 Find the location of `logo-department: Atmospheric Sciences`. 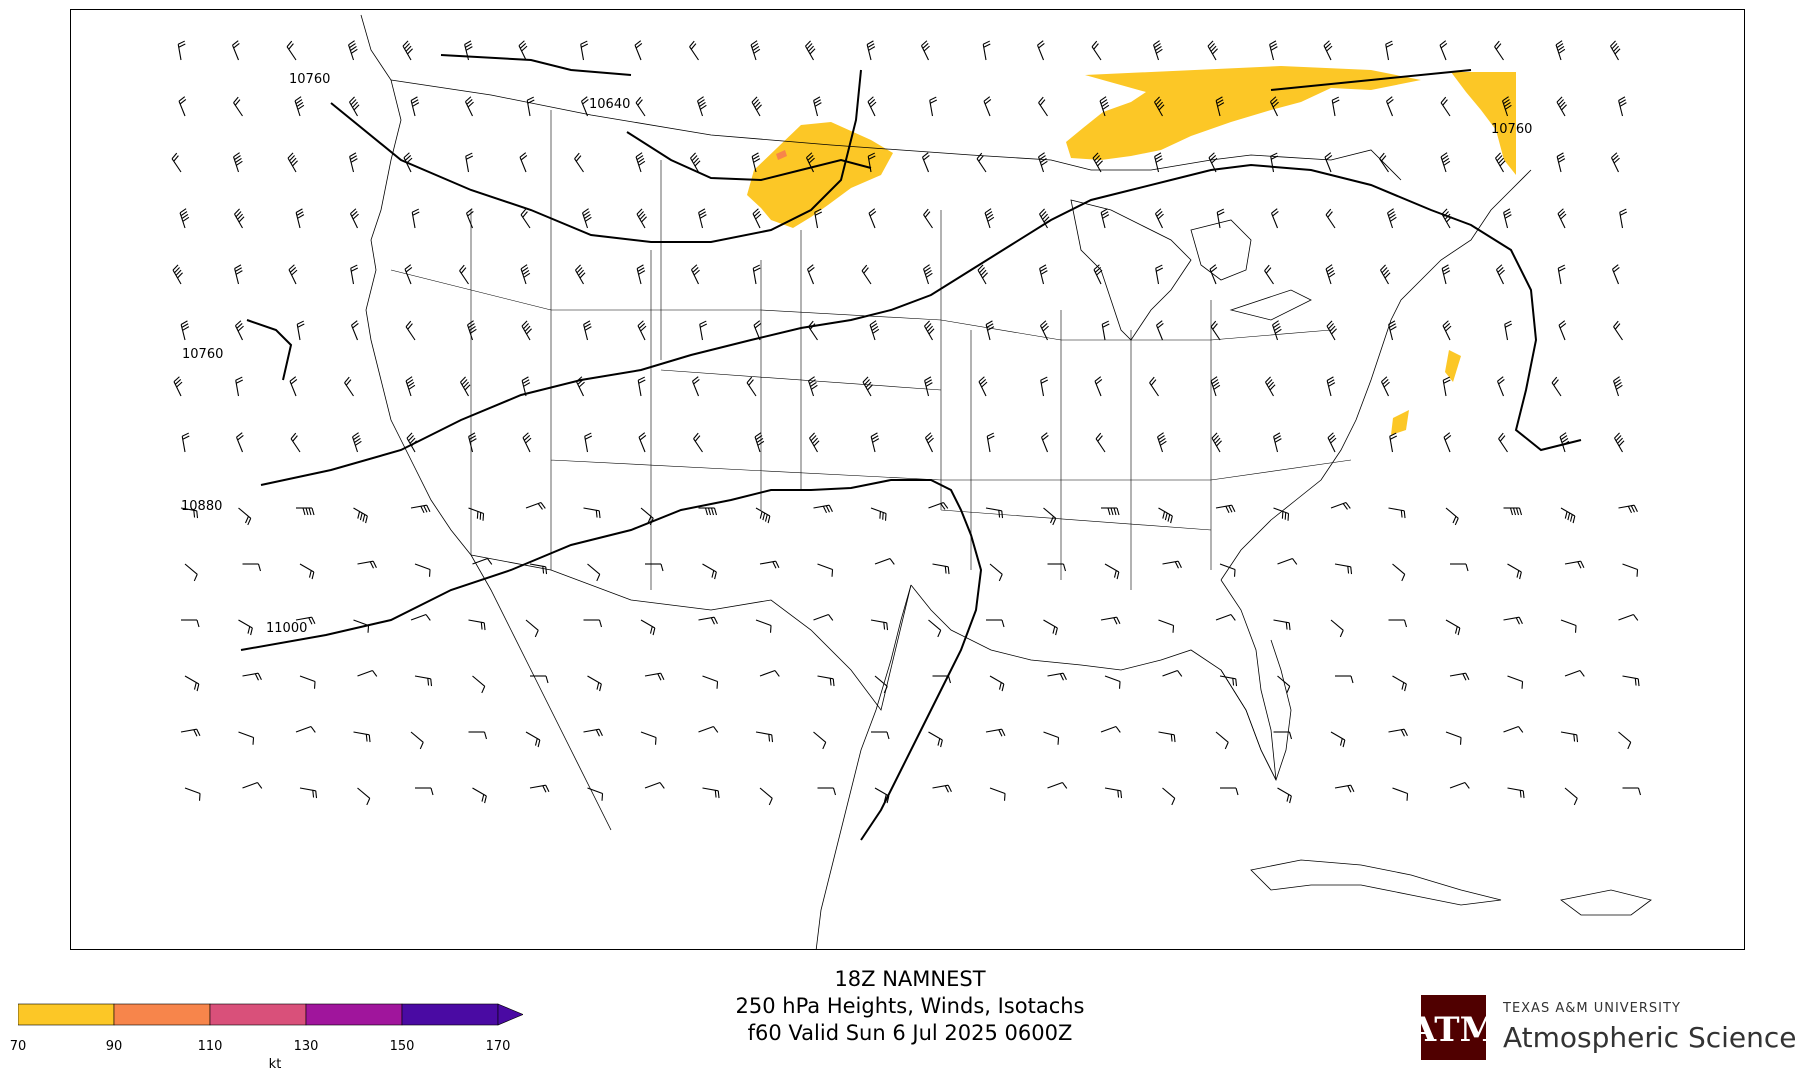

logo-department: Atmospheric Sciences is located at coordinates (1650, 1037).